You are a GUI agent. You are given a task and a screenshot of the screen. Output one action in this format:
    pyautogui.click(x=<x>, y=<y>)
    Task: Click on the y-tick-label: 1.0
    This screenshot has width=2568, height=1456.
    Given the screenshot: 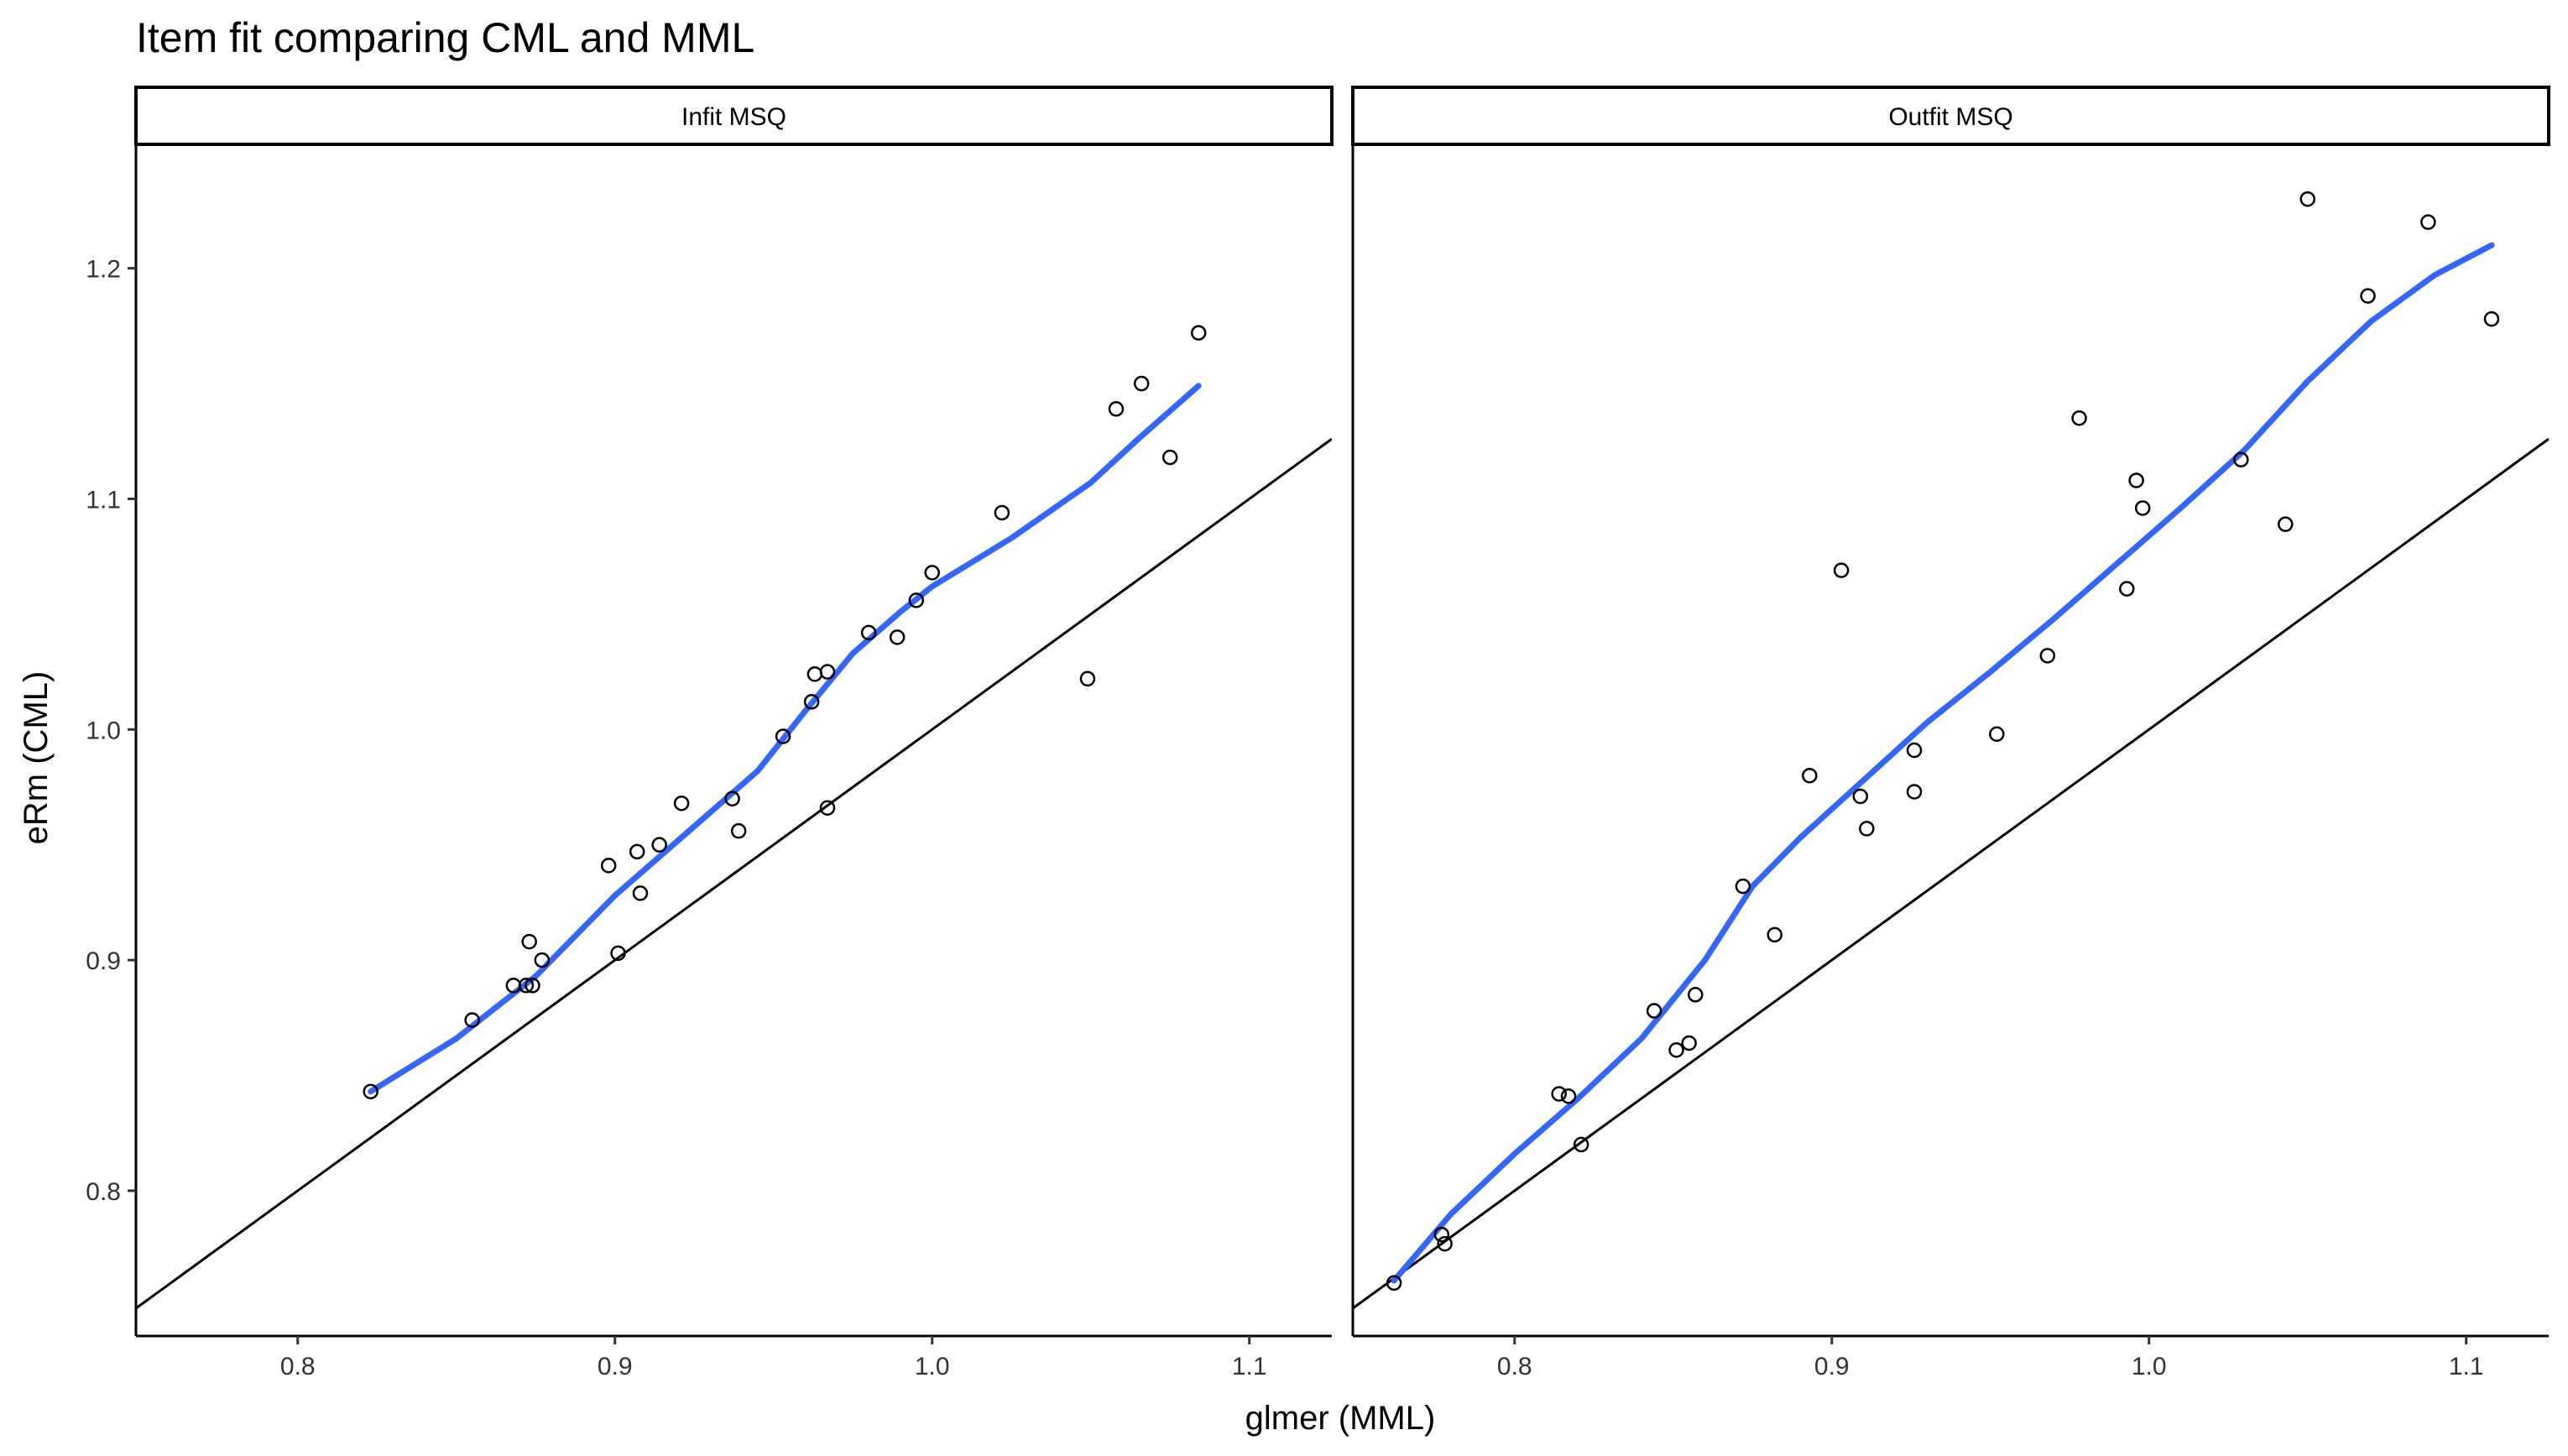 What is the action you would take?
    pyautogui.click(x=104, y=730)
    